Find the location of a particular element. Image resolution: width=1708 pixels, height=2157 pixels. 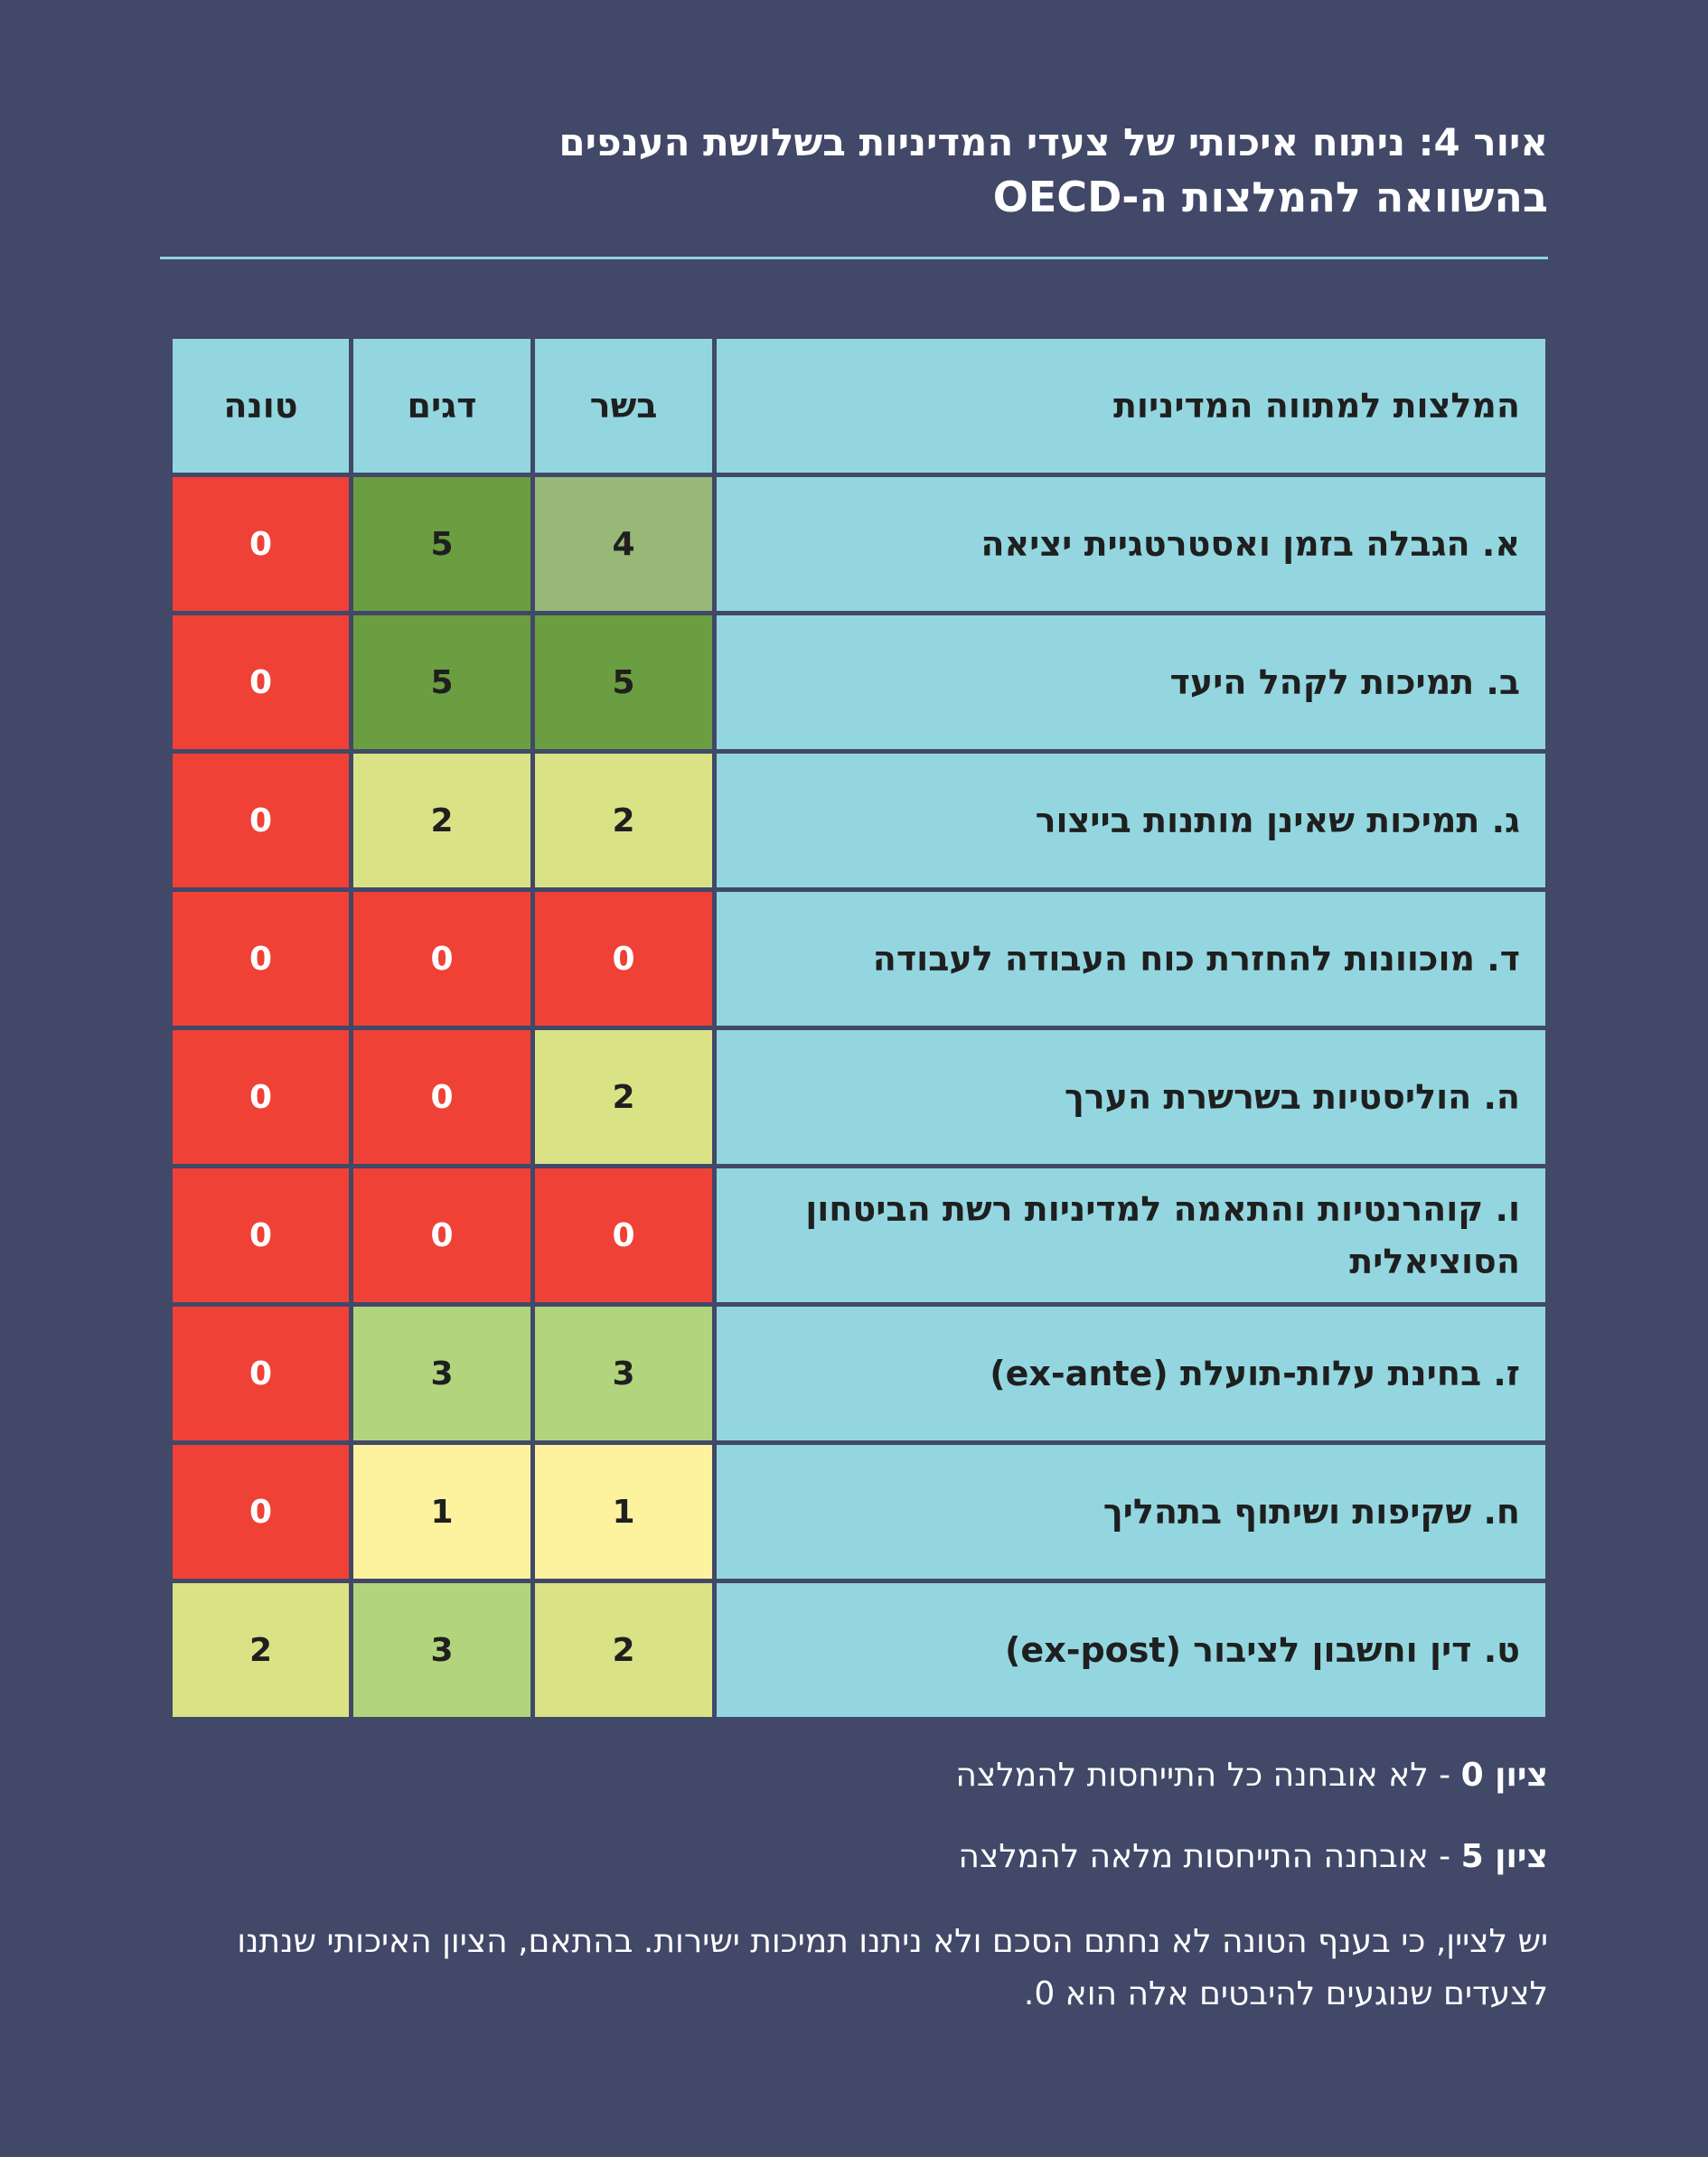

score-cell-tuna: 2 is located at coordinates (261, 1650).